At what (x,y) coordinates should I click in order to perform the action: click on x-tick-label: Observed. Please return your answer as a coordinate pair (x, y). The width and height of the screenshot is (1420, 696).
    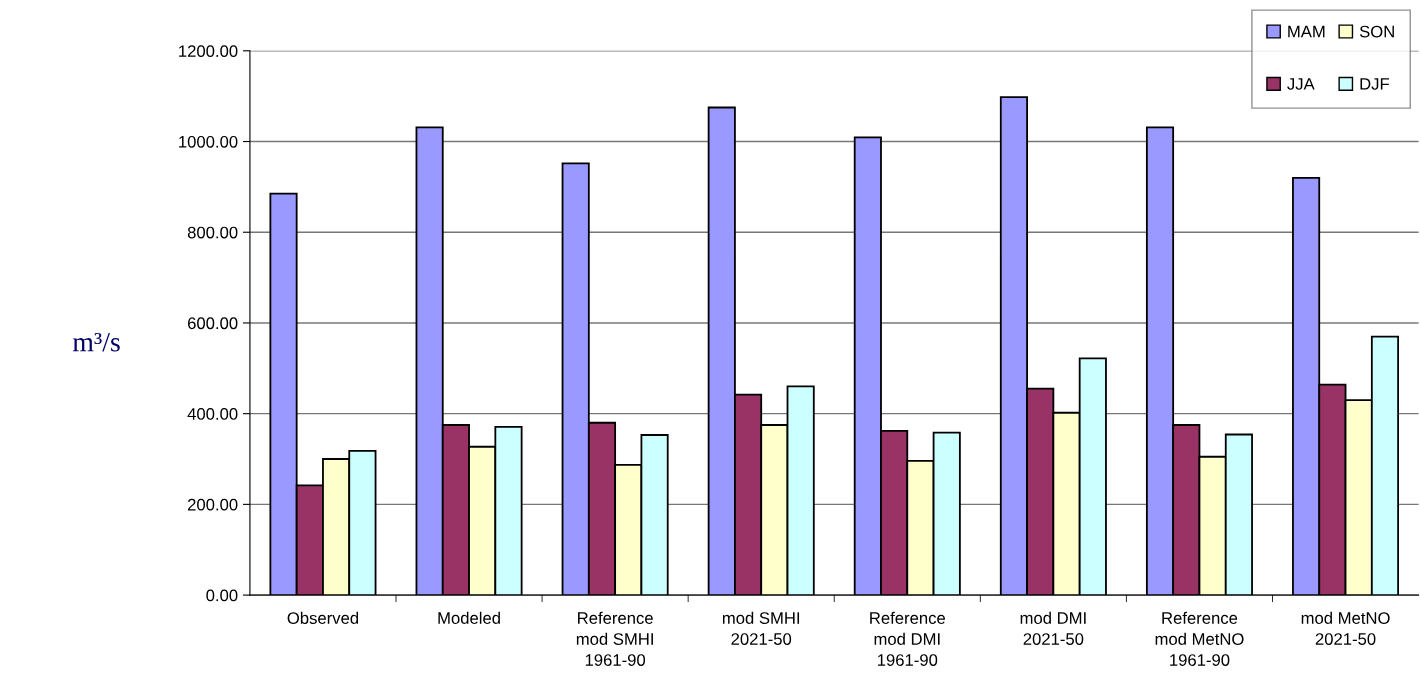
    Looking at the image, I should click on (323, 617).